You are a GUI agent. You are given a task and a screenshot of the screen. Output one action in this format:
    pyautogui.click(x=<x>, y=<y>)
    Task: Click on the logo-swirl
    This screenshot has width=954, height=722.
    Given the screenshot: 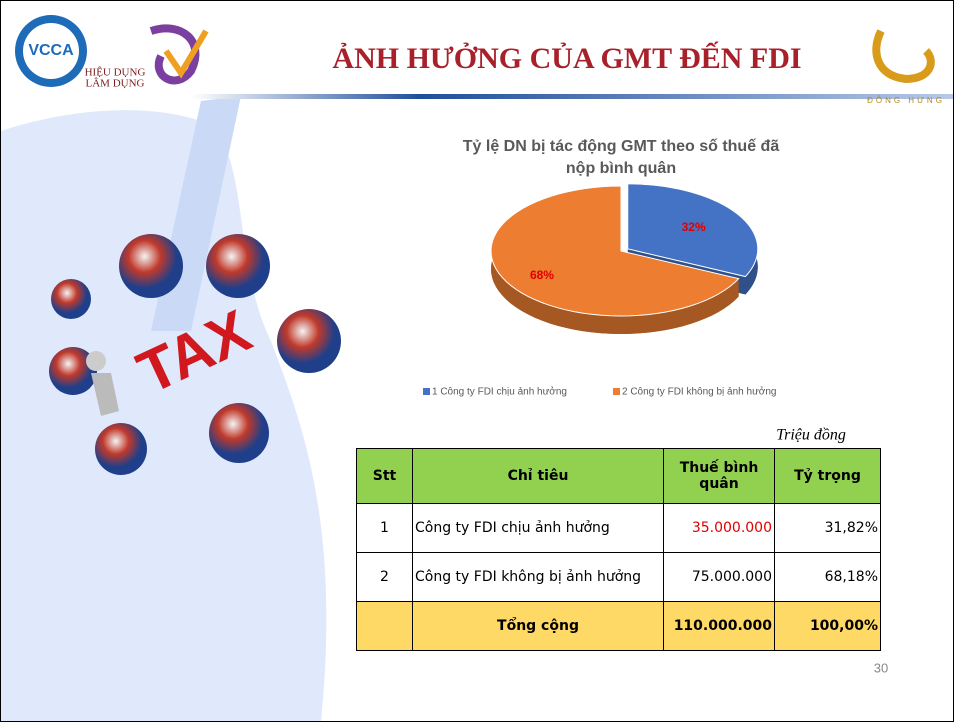 What is the action you would take?
    pyautogui.click(x=174, y=54)
    